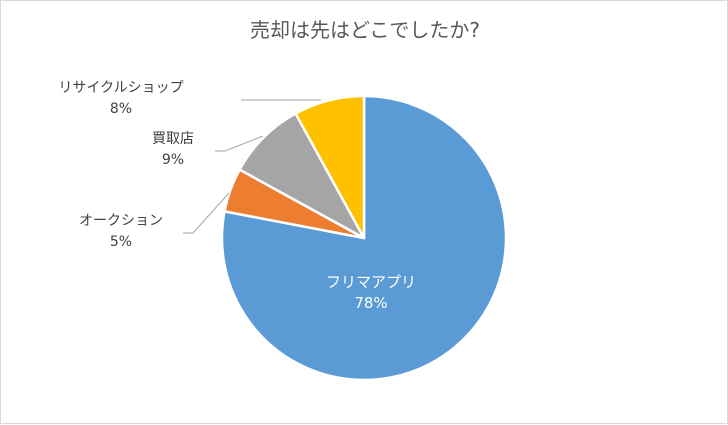  I want to click on slice-label-2: オークション, so click(121, 221).